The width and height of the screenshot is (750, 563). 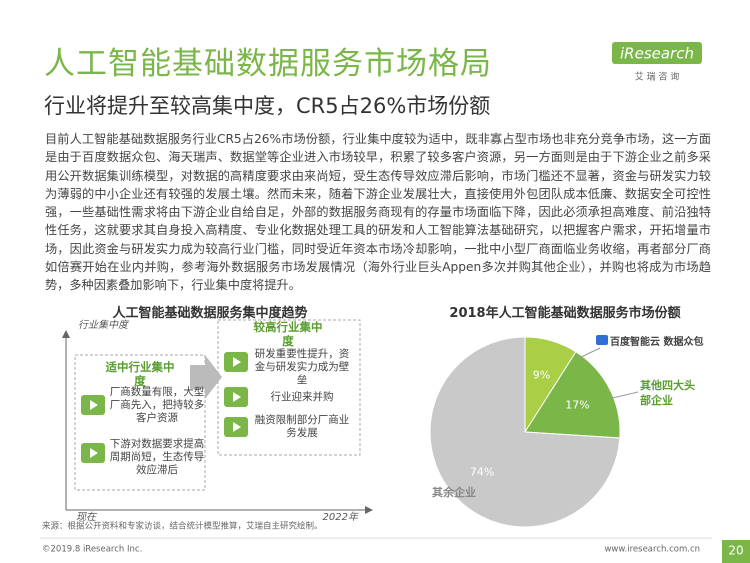 I want to click on category-label: 百度智能云 数据众包, so click(x=657, y=342).